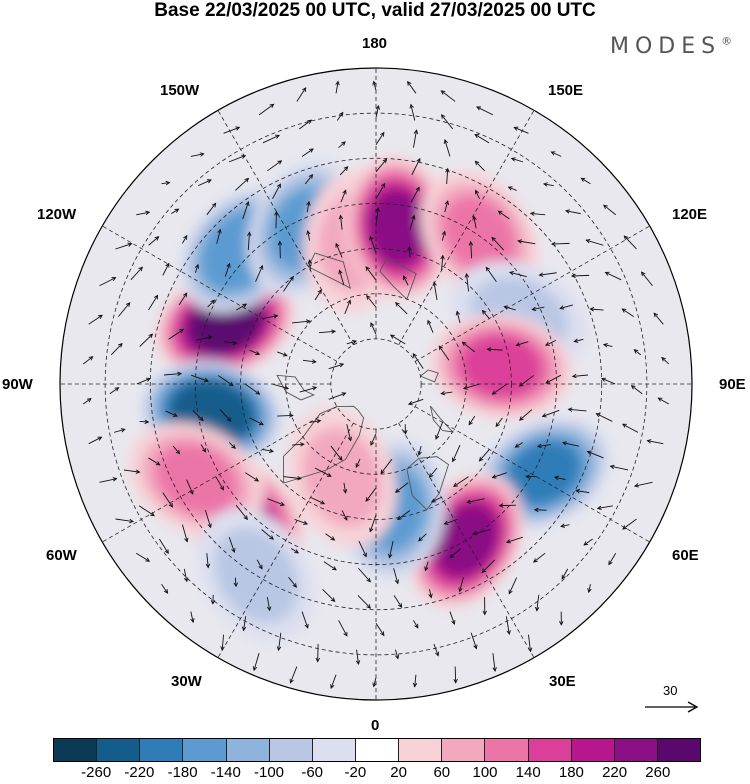 This screenshot has height=784, width=750. What do you see at coordinates (183, 772) in the screenshot?
I see `colorbar-tick-label: -180` at bounding box center [183, 772].